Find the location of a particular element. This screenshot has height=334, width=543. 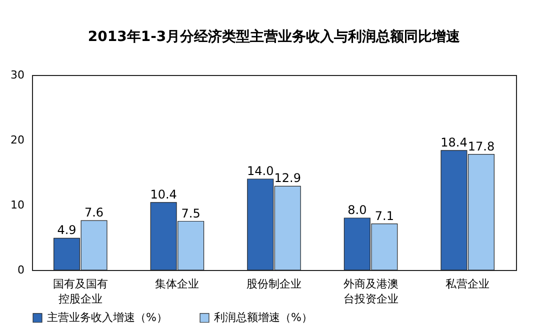

x-tick-label: 私营企业 is located at coordinates (468, 284).